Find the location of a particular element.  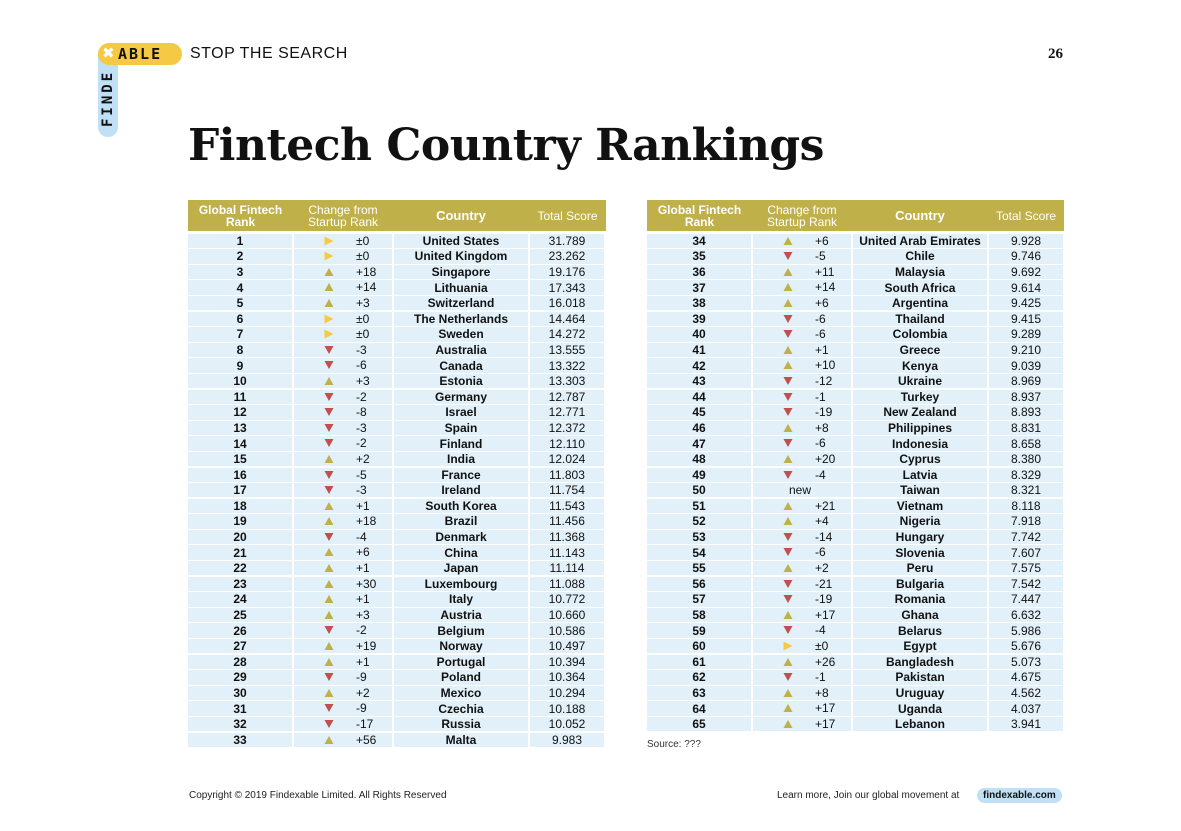

score-cell: 12.372 is located at coordinates (567, 428).